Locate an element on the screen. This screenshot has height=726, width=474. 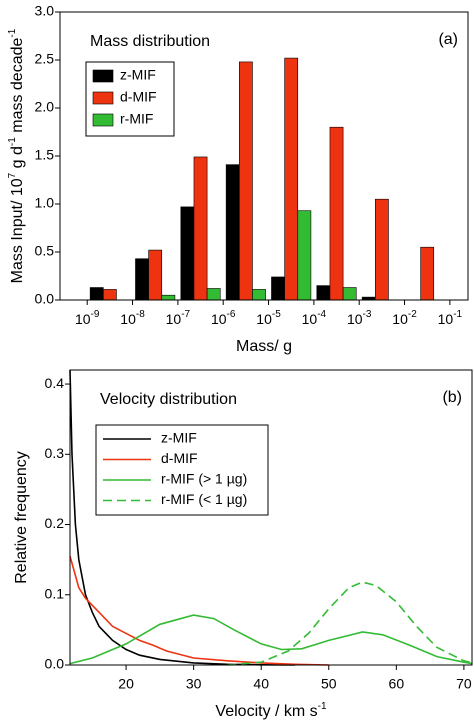
label-superscript: 7 is located at coordinates (12, 175).